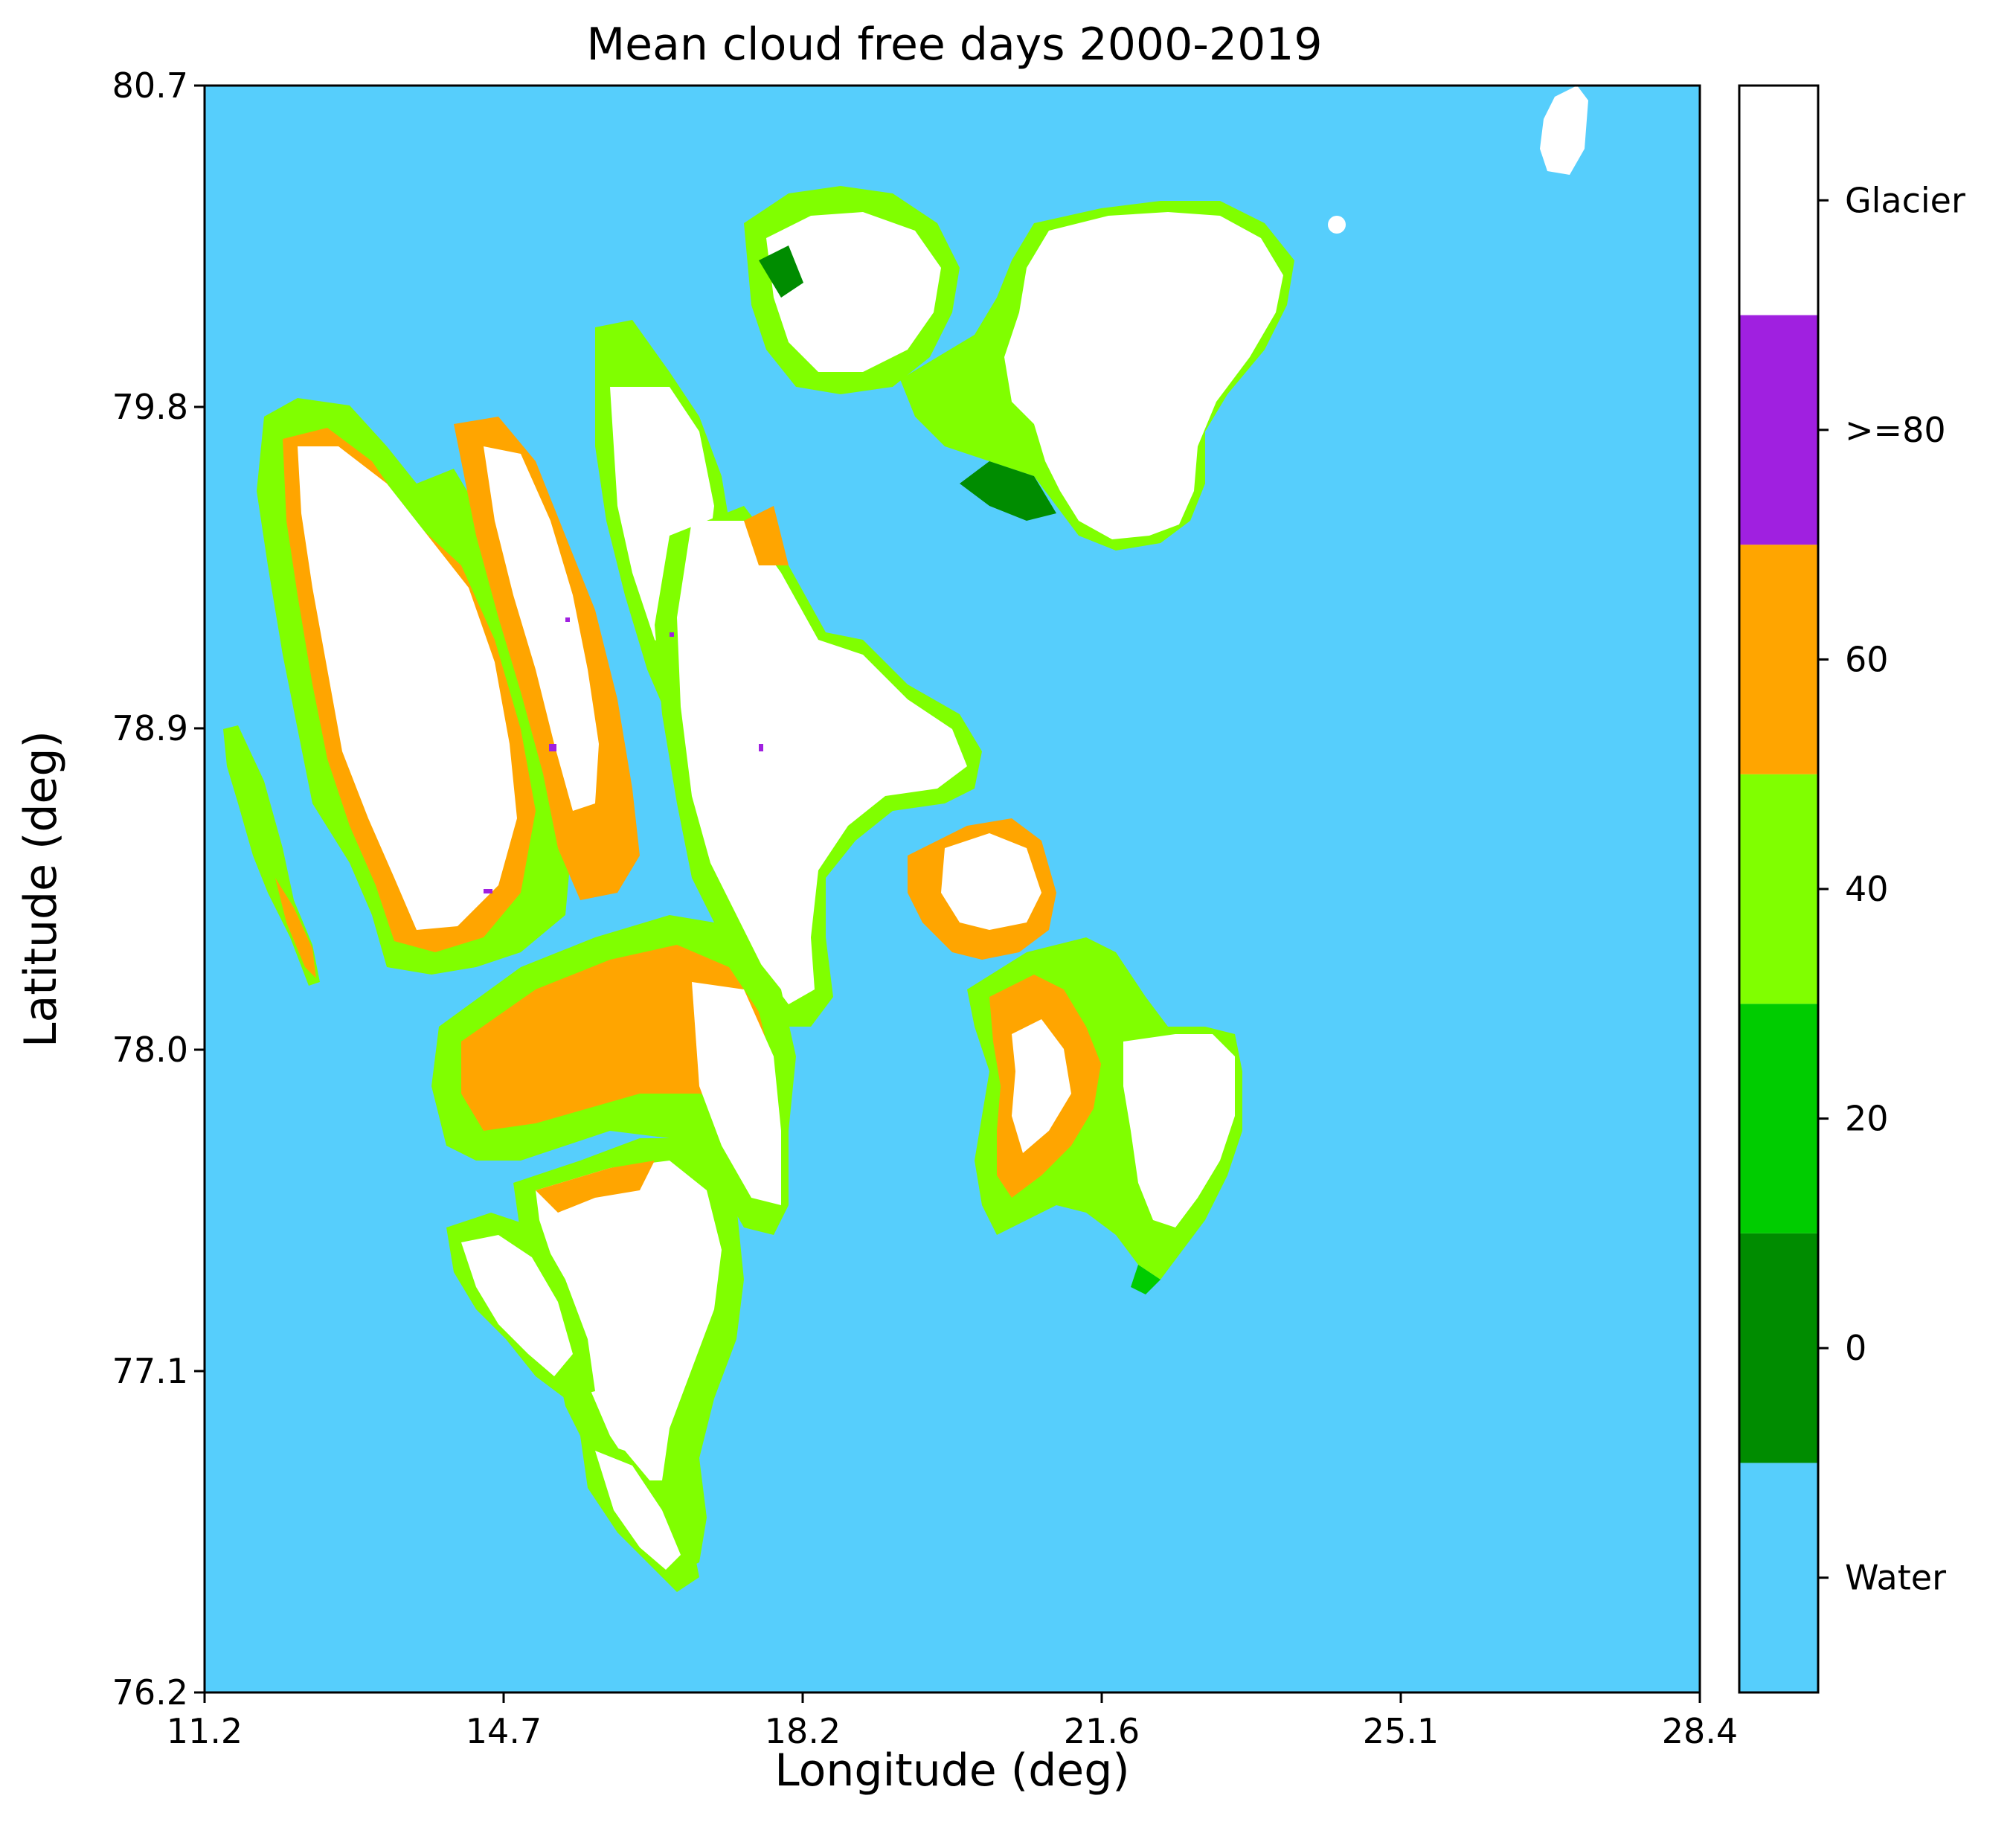  I want to click on x-tick-label: 14.7, so click(504, 1731).